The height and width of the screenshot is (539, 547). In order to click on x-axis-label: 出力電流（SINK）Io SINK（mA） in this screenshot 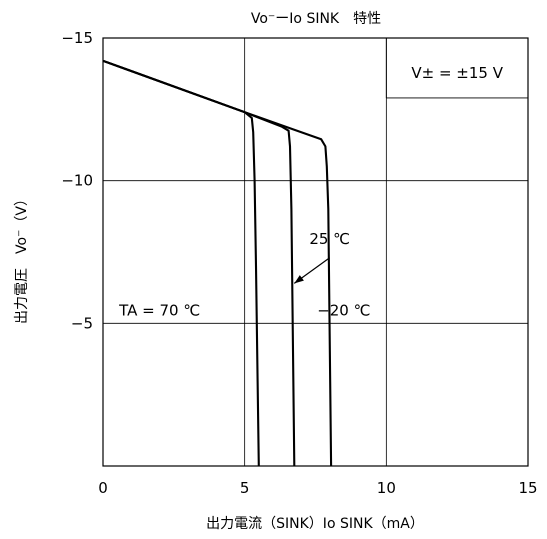, I will do `click(315, 524)`.